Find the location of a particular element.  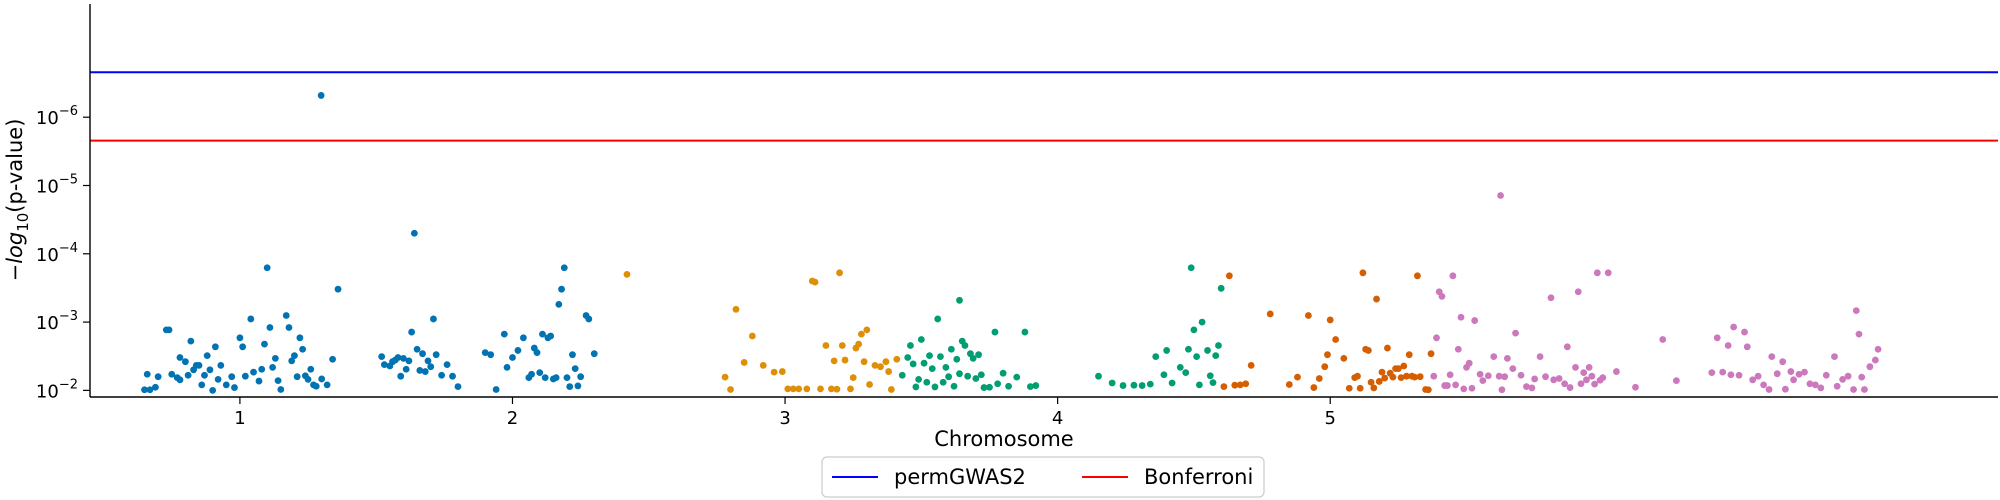

y-tick-label: 10⁻³ is located at coordinates (57, 321).